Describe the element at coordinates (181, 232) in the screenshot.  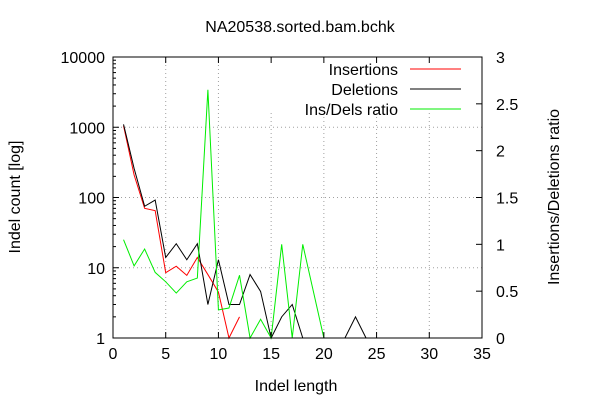
I see `series-line-insertions` at that location.